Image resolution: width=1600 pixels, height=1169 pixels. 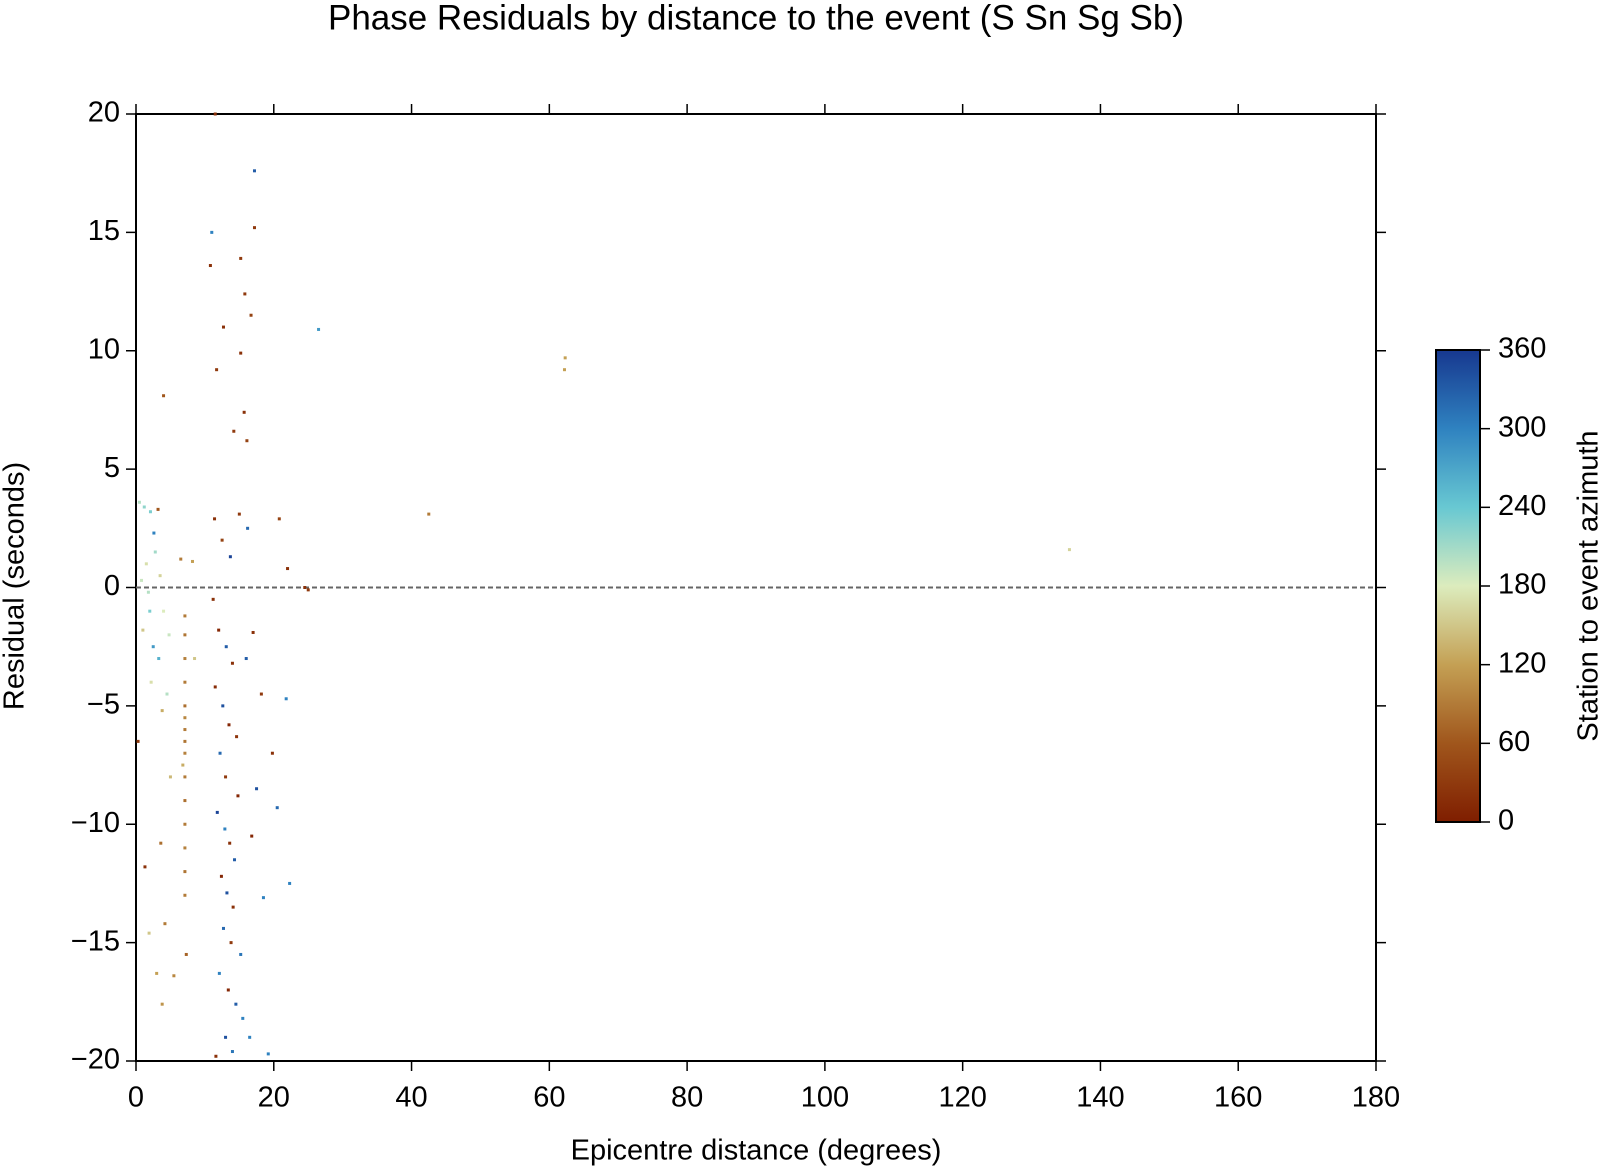 I want to click on x-tick-label: 80, so click(x=687, y=1098).